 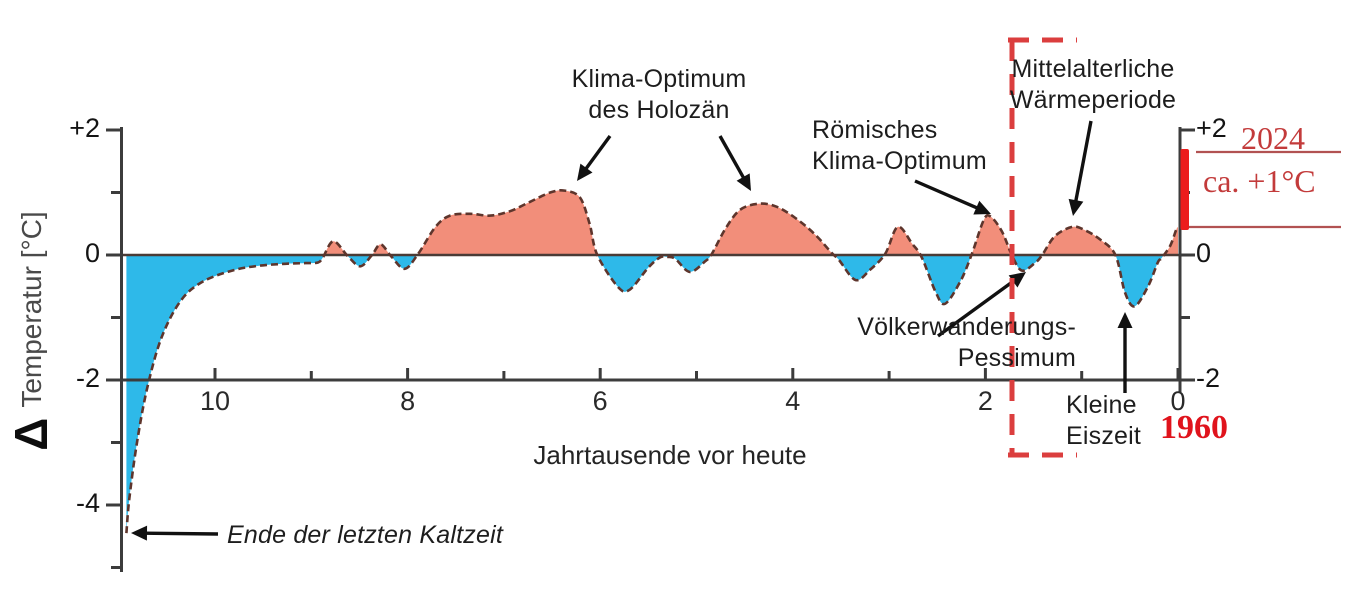 What do you see at coordinates (600, 401) in the screenshot?
I see `x-tick-label: 6` at bounding box center [600, 401].